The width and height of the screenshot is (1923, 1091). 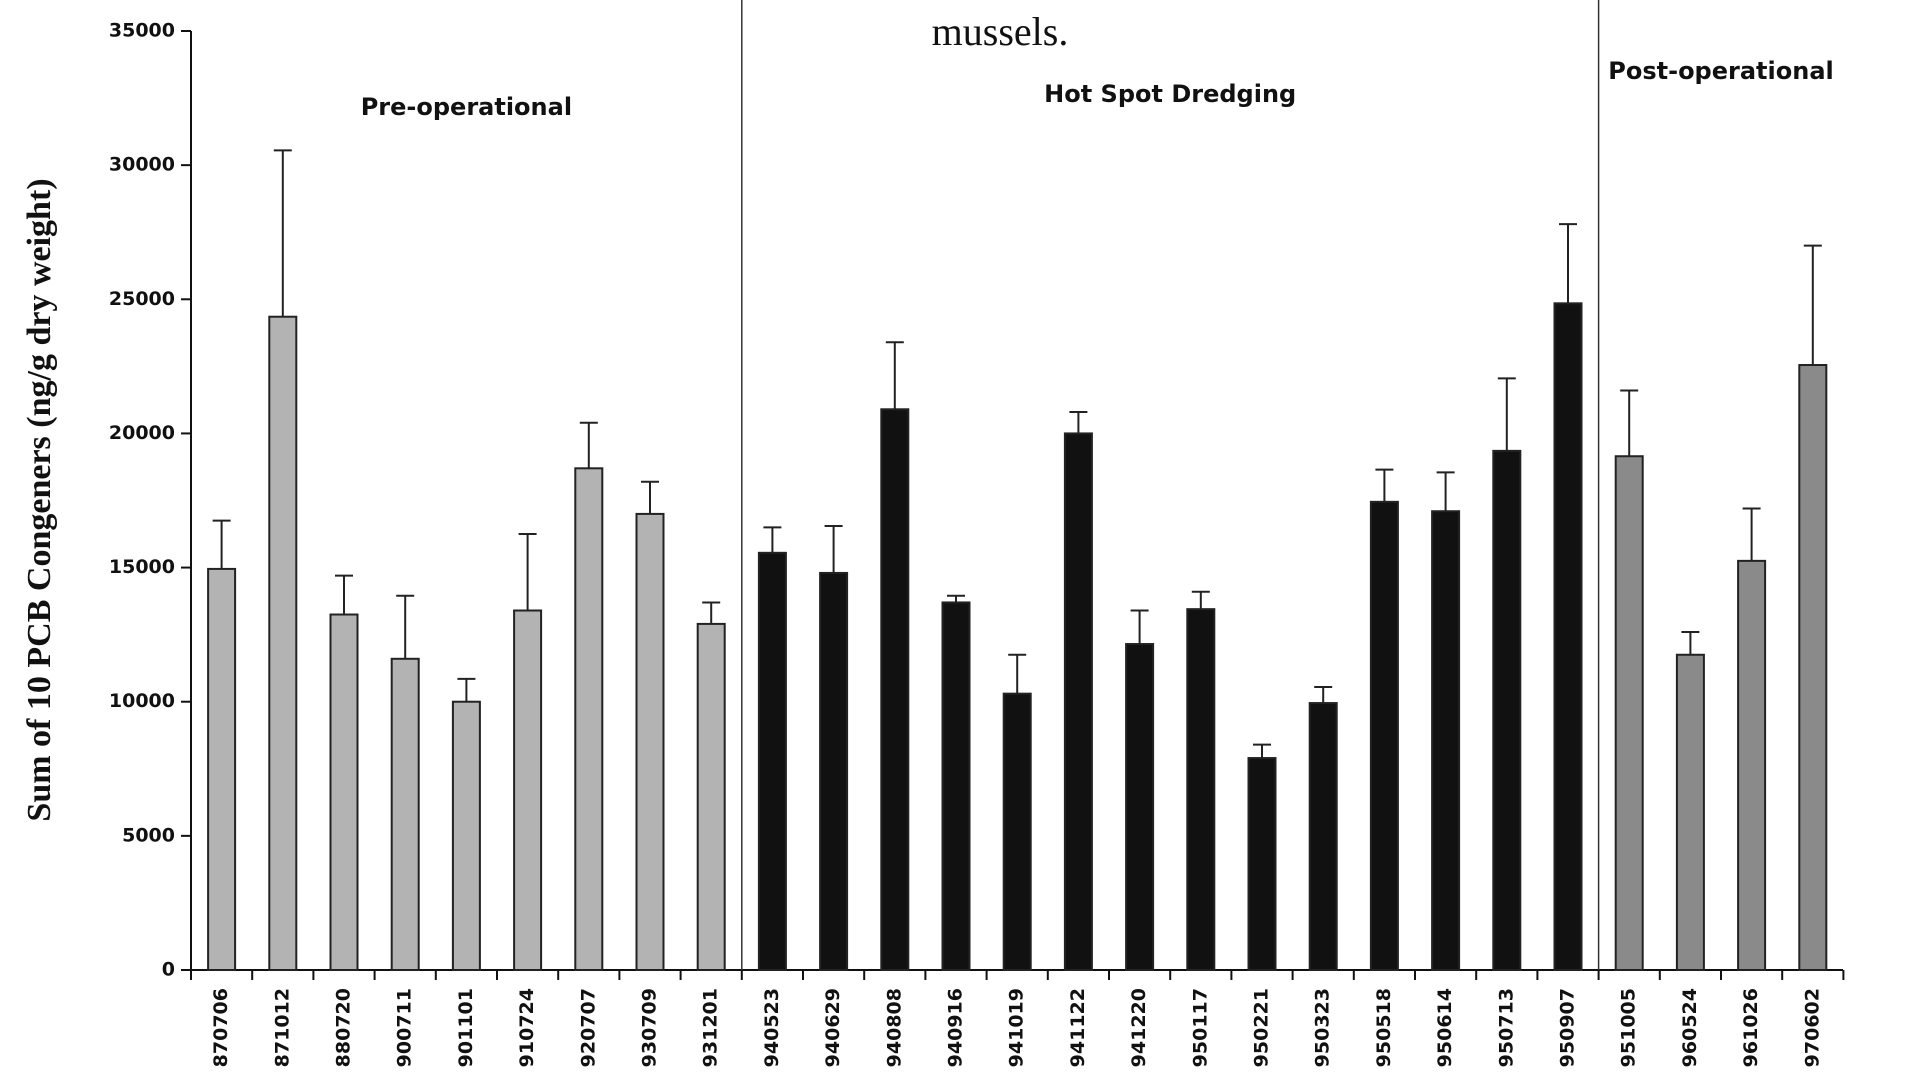 What do you see at coordinates (466, 107) in the screenshot?
I see `period-label: Pre-operational` at bounding box center [466, 107].